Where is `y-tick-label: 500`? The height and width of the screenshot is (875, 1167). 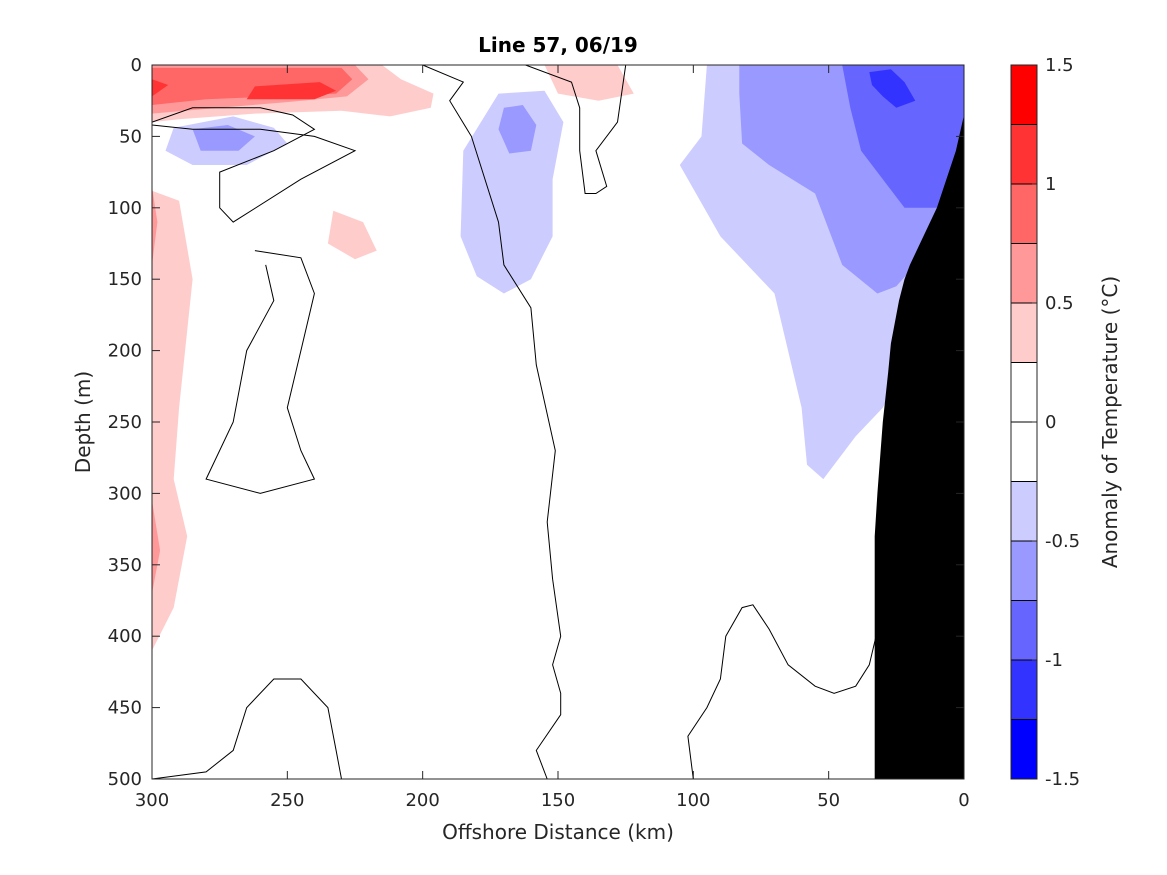 y-tick-label: 500 is located at coordinates (125, 779).